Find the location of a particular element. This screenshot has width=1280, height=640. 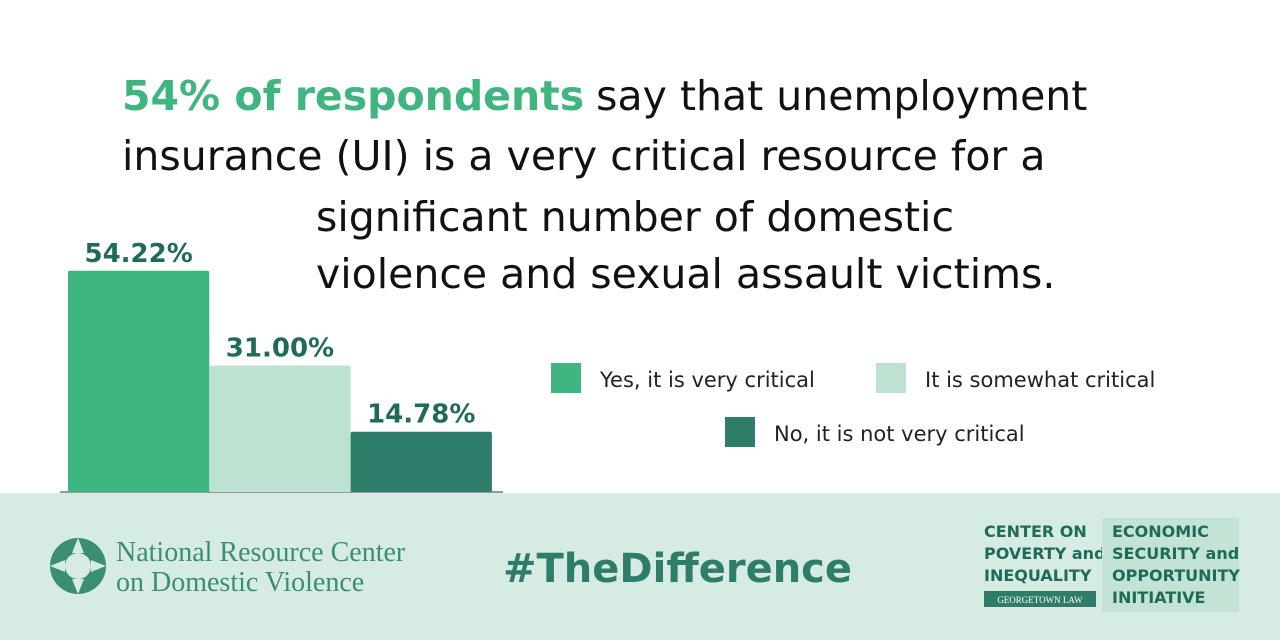

value-label: 14.78% is located at coordinates (421, 415).